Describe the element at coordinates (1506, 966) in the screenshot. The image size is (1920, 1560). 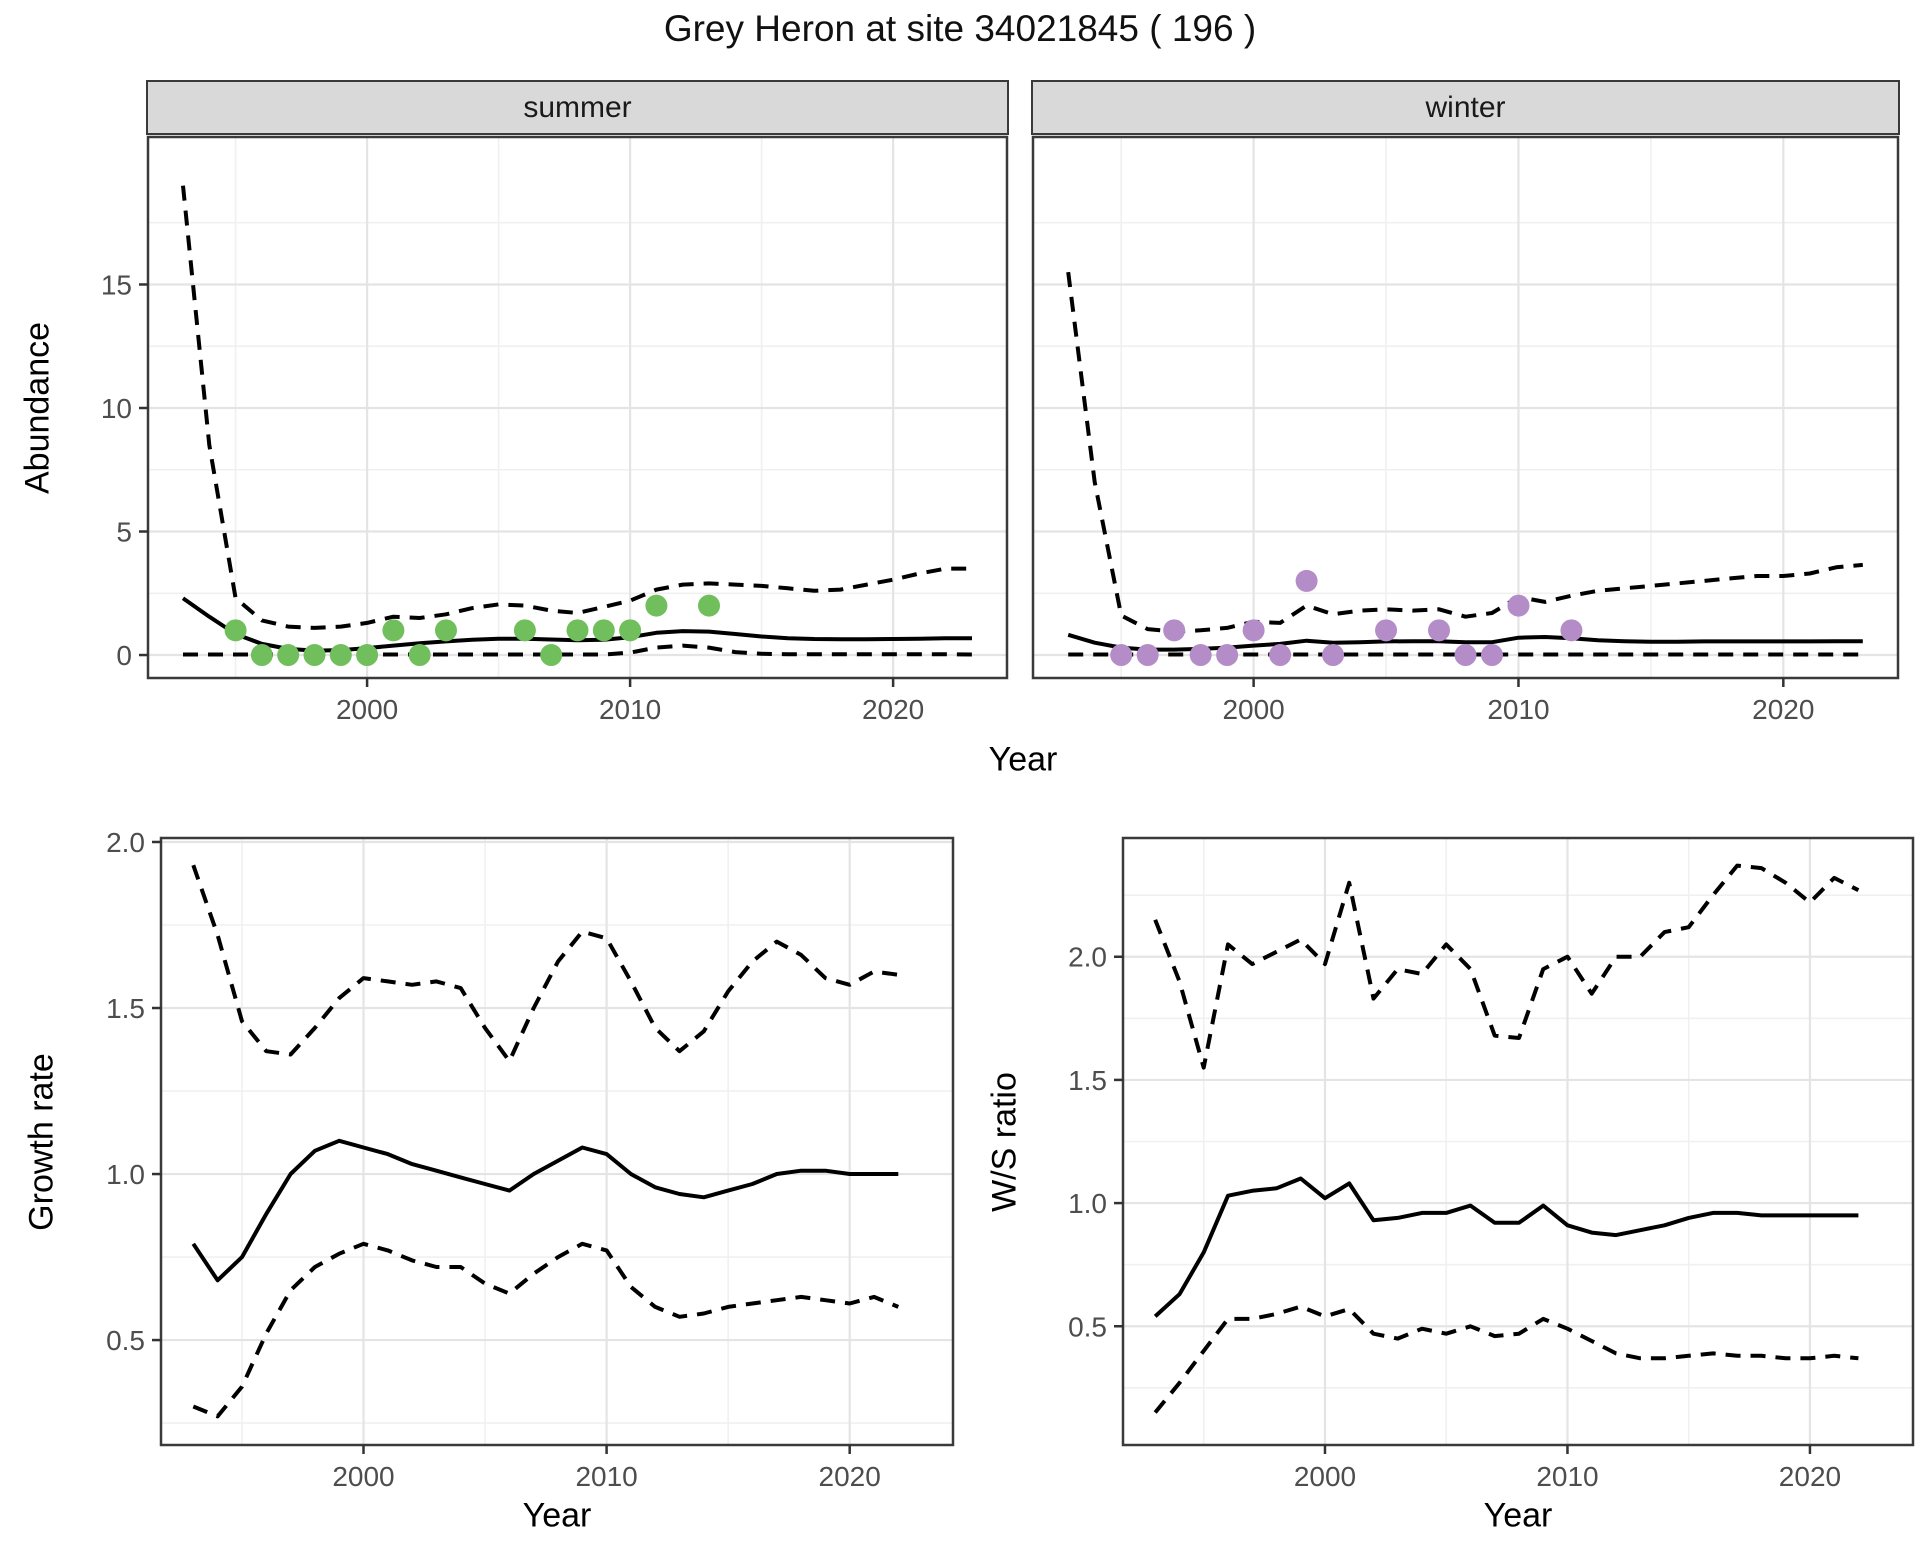
I see `ws-upper_ci-line` at that location.